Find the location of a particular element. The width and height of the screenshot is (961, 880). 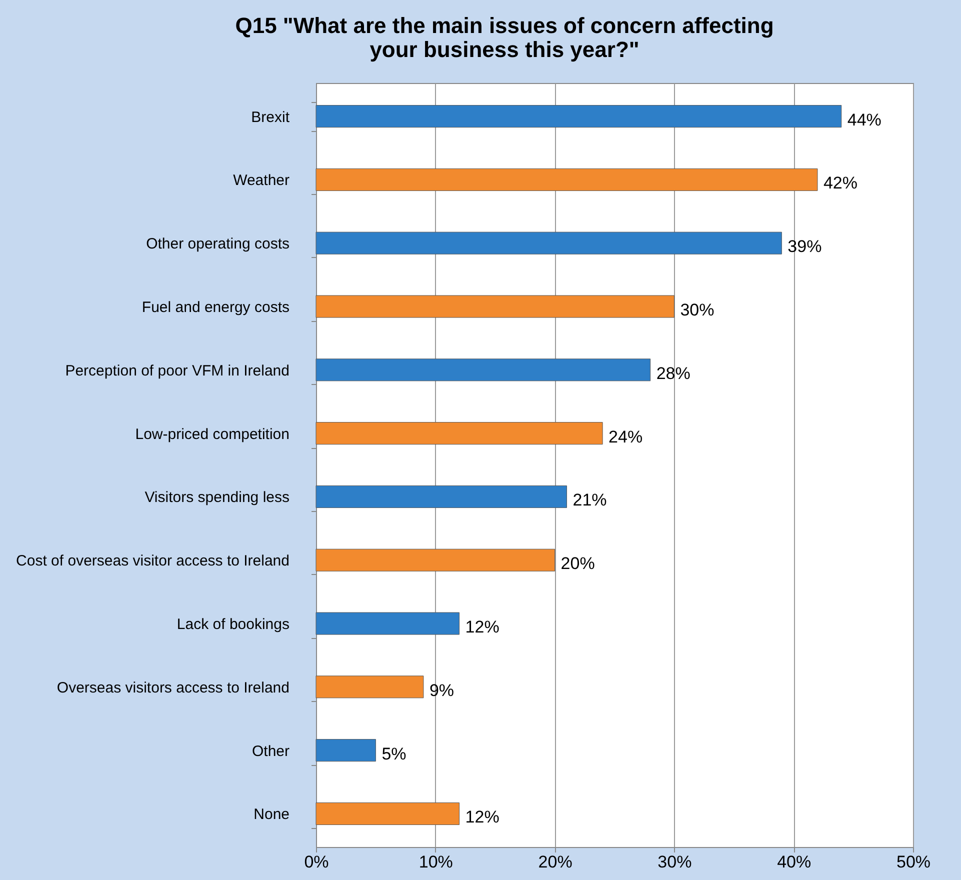

y-tick-label: Brexit is located at coordinates (270, 117).